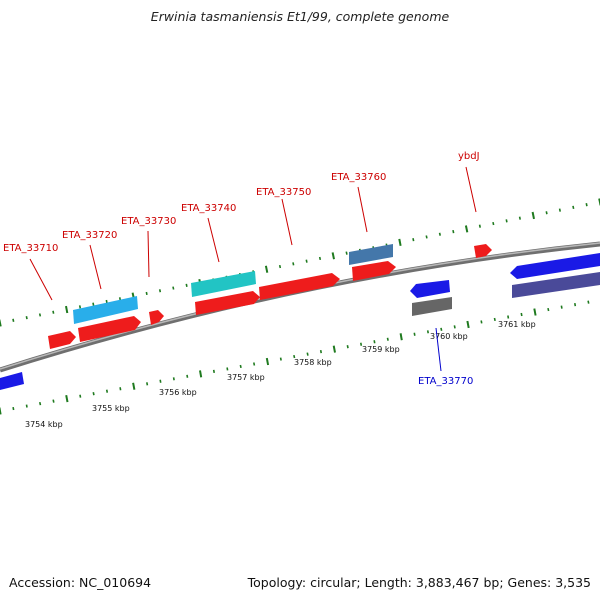  What do you see at coordinates (148, 221) in the screenshot?
I see `label-eta-33730: ETA_33730` at bounding box center [148, 221].